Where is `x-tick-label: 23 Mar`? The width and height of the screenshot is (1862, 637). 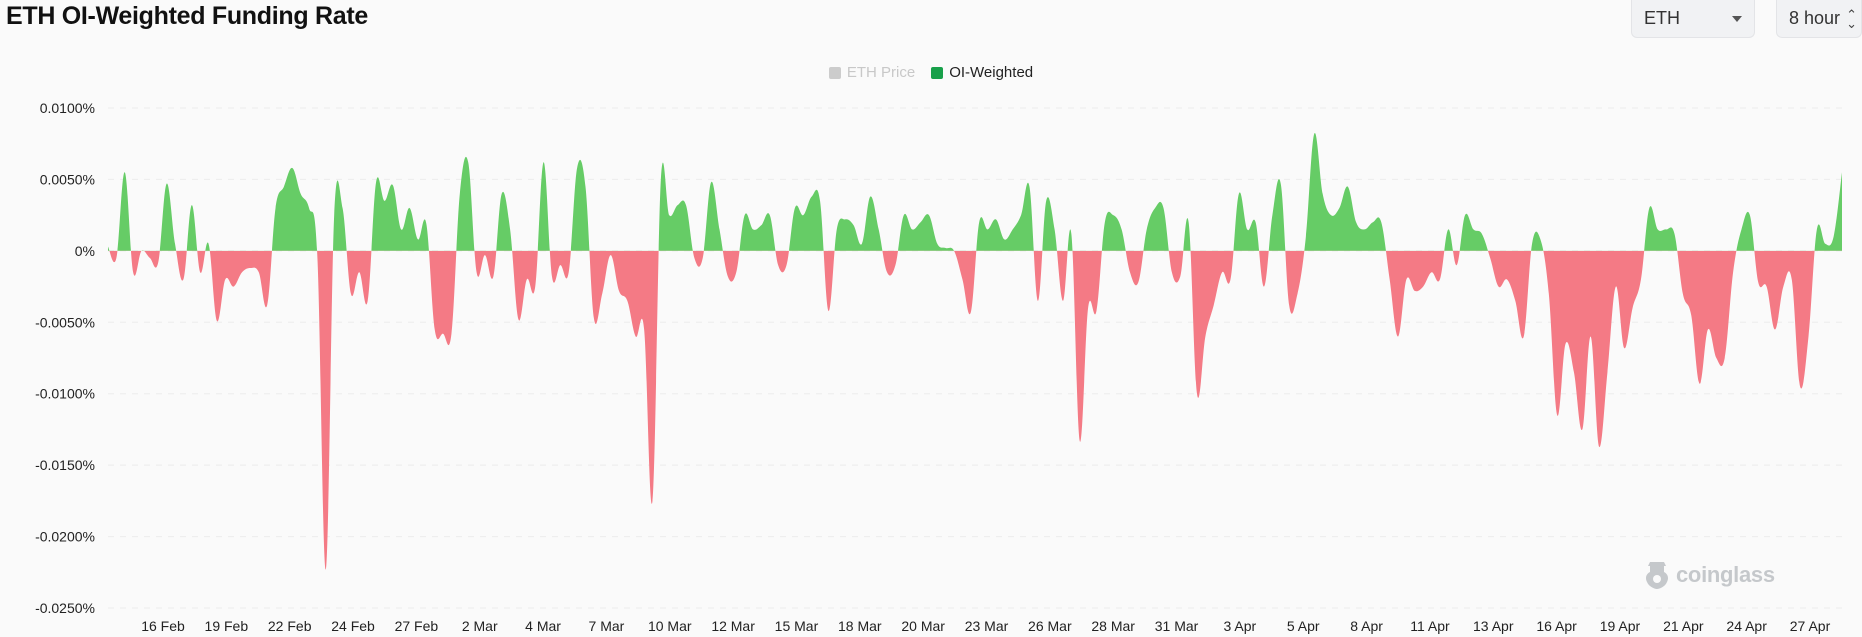 x-tick-label: 23 Mar is located at coordinates (987, 626).